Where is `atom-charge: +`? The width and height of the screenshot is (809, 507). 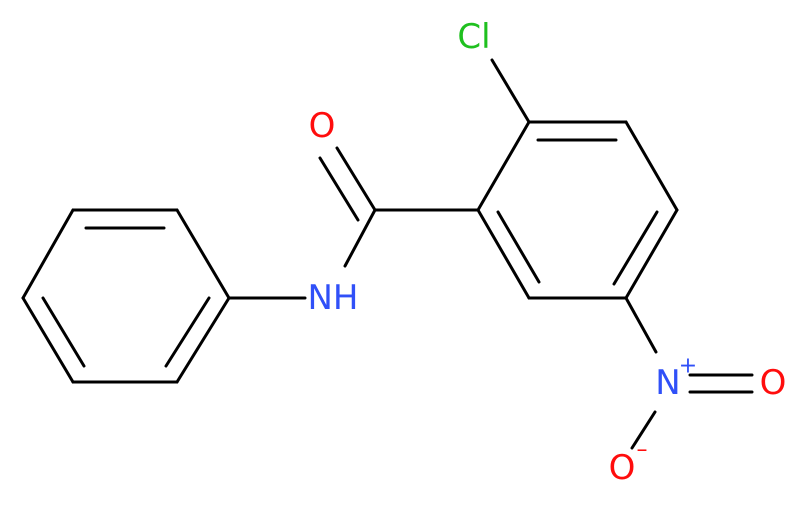
atom-charge: + is located at coordinates (688, 366).